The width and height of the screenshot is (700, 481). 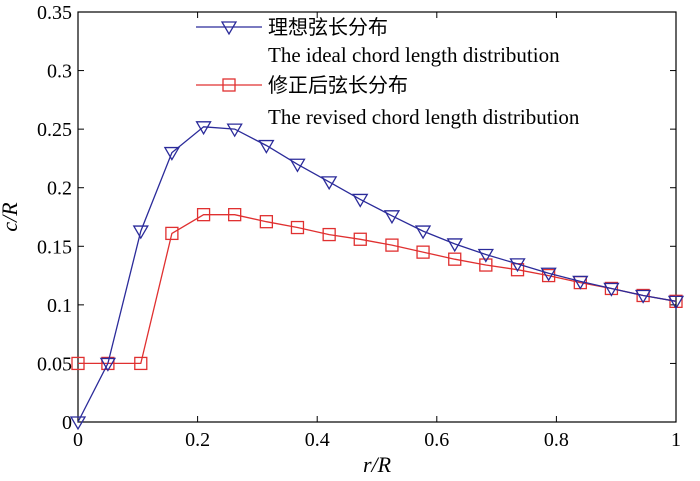 I want to click on legend-label-en: The ideal chord length distribution, so click(x=414, y=55).